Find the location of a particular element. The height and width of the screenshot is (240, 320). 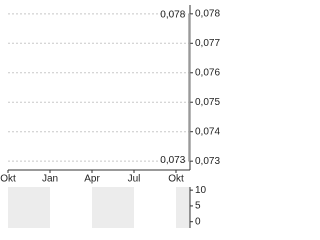

y-tick-label: 0,074 is located at coordinates (207, 131).